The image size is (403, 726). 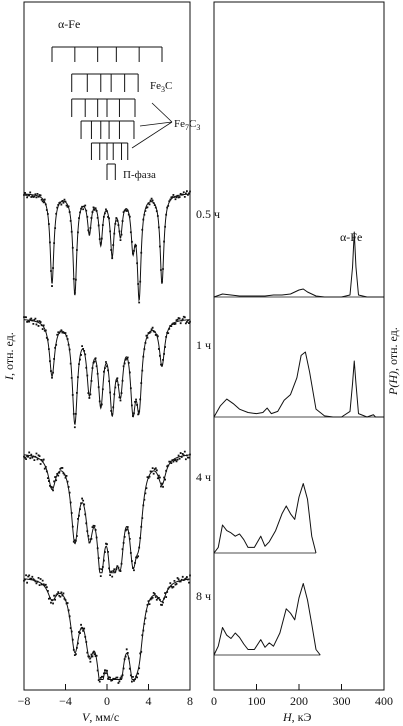 I want to click on spectrum-3-points, so click(x=107, y=514).